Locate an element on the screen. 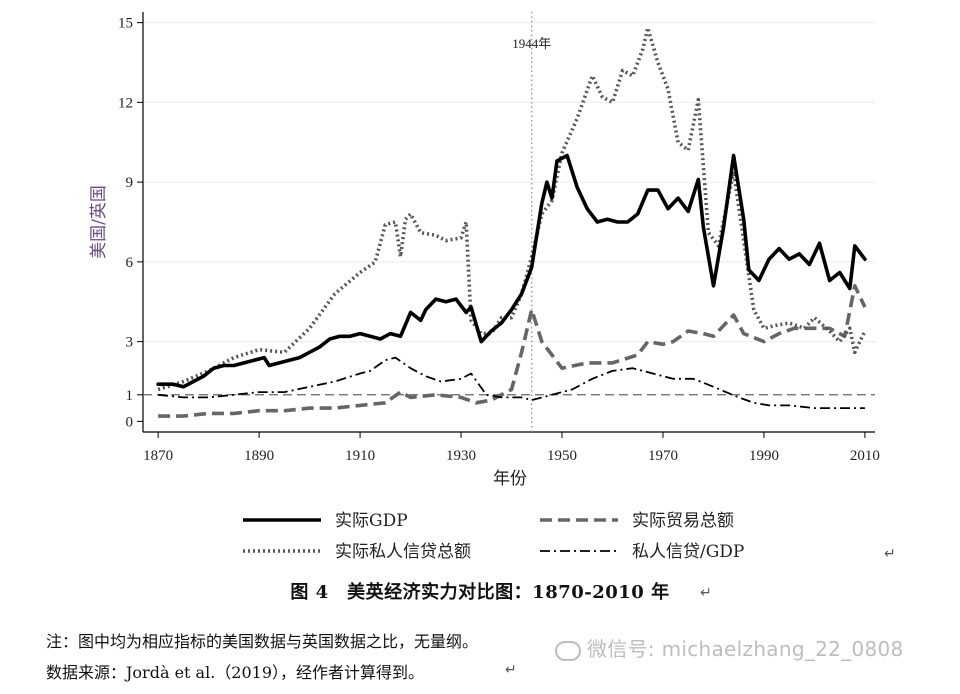 The height and width of the screenshot is (694, 960). legend-label: 实际贸易总额 is located at coordinates (683, 521).